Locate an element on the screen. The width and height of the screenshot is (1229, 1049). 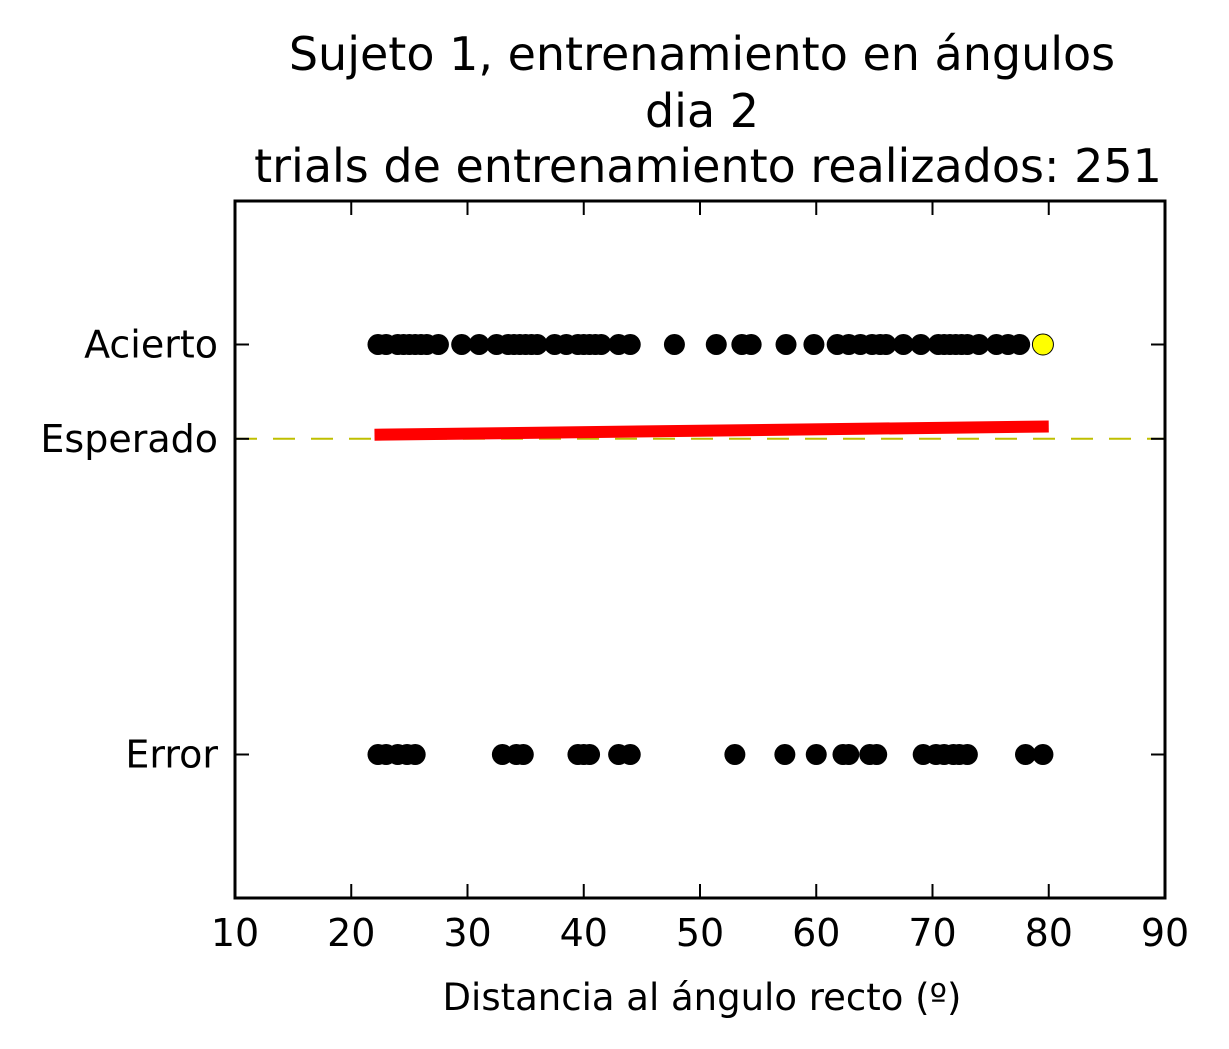
y-tick-label: Esperado is located at coordinates (129, 439).